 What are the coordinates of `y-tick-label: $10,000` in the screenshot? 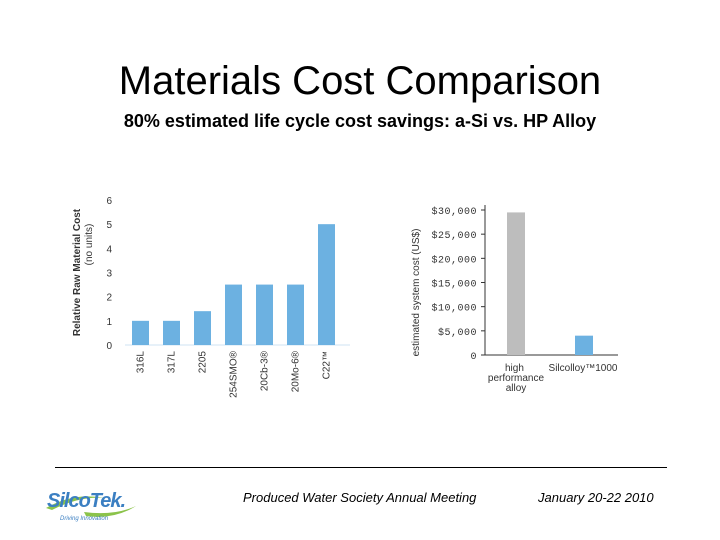 It's located at (454, 309).